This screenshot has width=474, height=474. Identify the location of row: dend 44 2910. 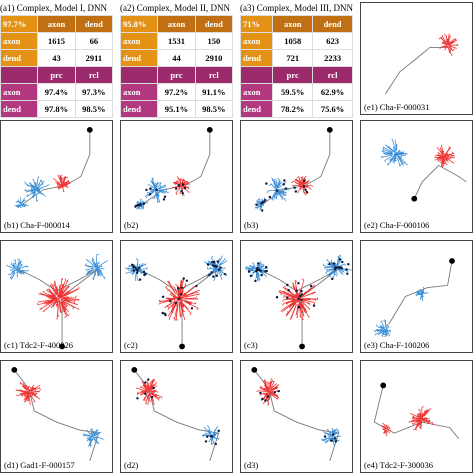
(176, 58).